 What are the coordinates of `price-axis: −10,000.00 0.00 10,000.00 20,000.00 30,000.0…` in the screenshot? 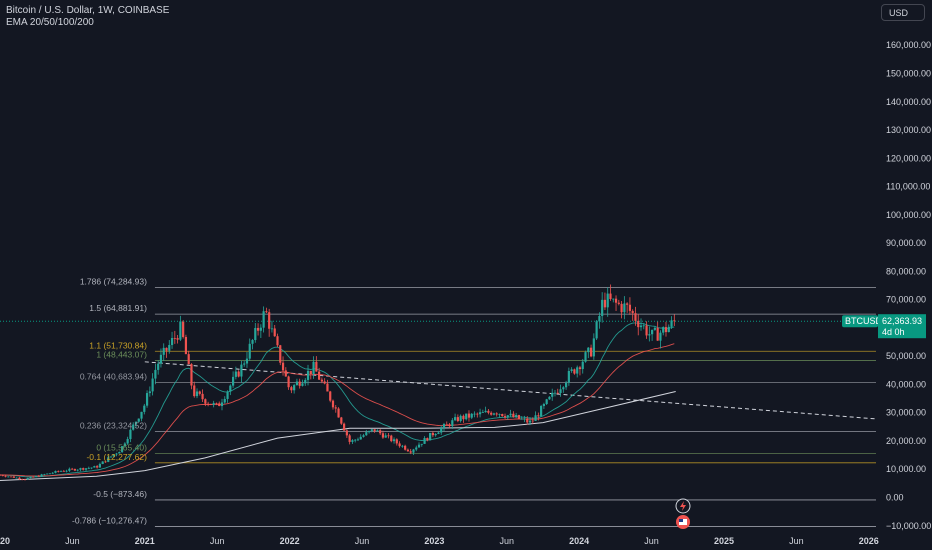 It's located at (908, 285).